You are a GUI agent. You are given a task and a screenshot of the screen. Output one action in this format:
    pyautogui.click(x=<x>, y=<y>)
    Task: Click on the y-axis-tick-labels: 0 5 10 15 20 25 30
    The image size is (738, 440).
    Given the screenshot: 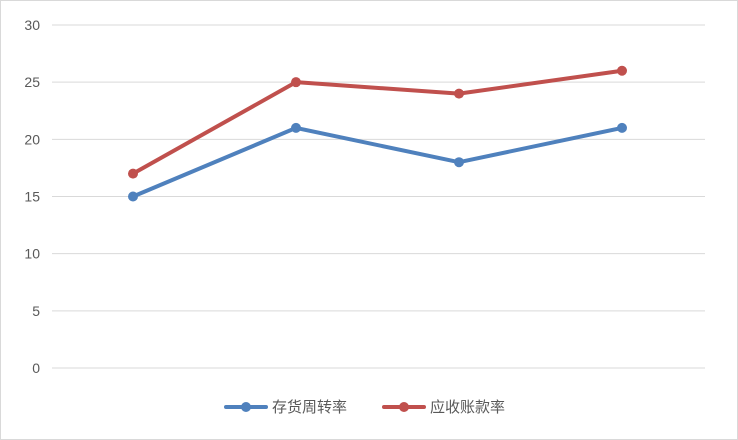 What is the action you would take?
    pyautogui.click(x=32, y=196)
    